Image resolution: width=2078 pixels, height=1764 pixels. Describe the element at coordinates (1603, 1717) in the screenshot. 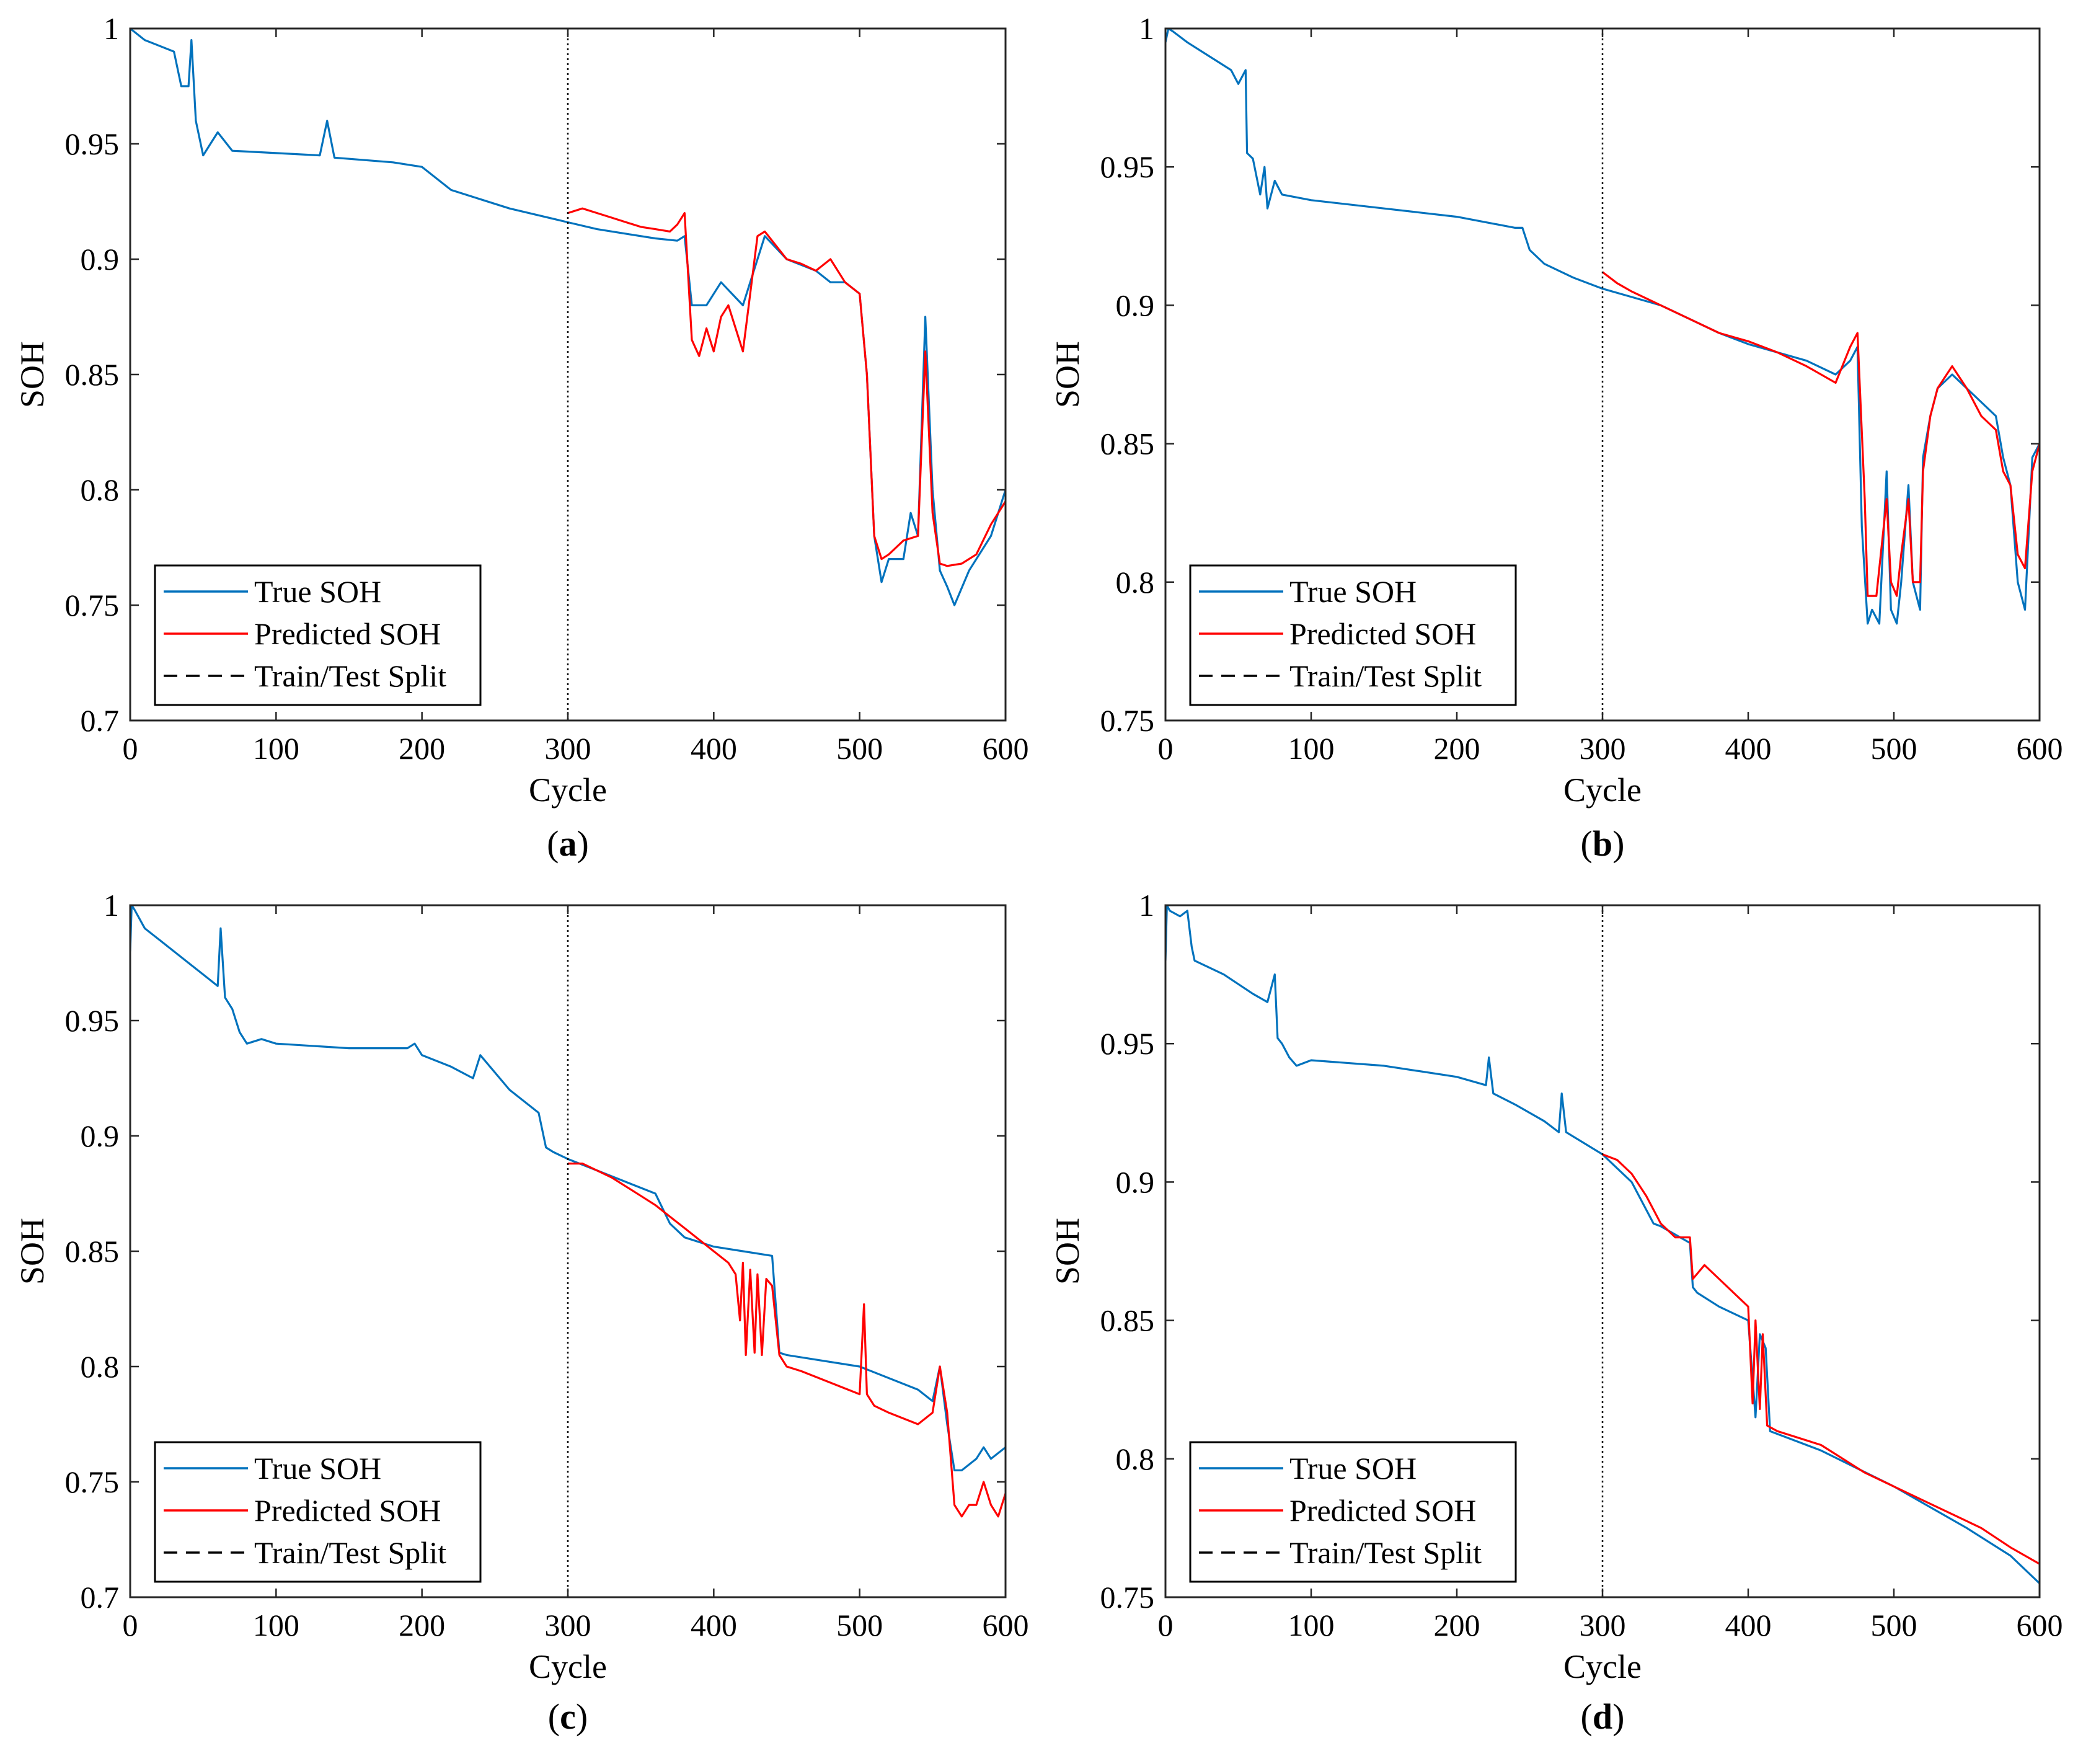

I see `panel-caption: (d)` at that location.